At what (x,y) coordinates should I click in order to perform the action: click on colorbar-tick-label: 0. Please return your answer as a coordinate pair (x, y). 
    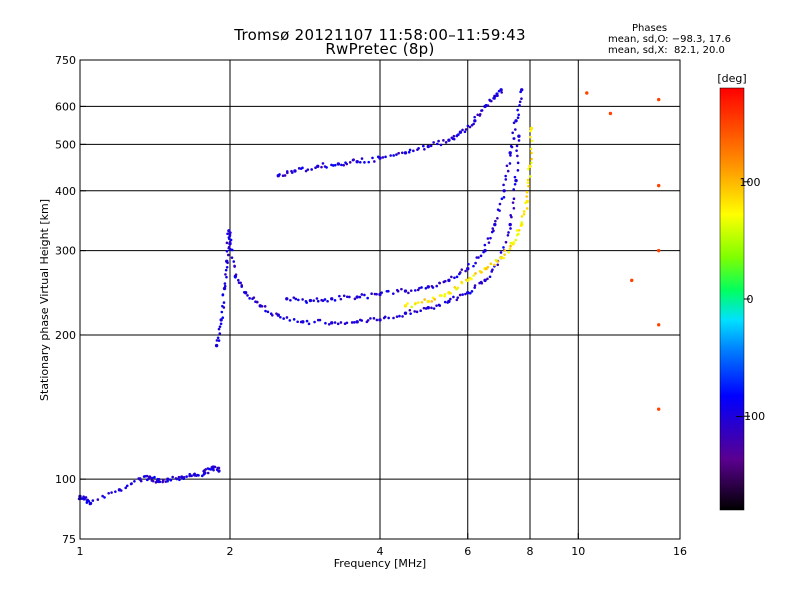
    Looking at the image, I should click on (750, 299).